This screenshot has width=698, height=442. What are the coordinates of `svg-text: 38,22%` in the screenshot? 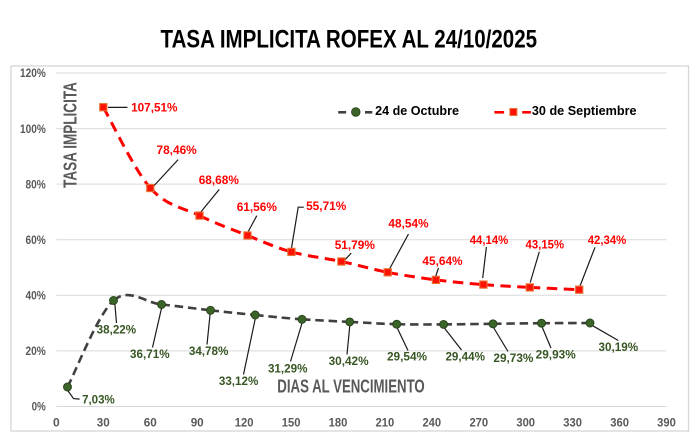 It's located at (117, 329).